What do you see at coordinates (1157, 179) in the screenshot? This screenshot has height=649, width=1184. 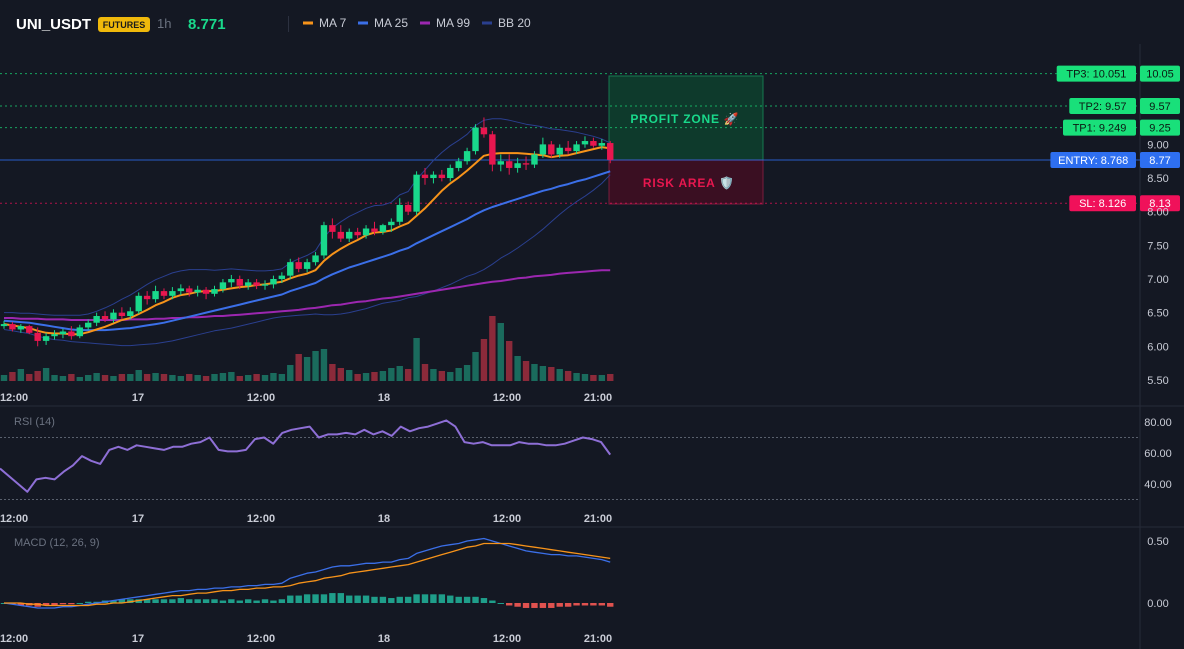 I see `price-tick-label: 8.50` at bounding box center [1157, 179].